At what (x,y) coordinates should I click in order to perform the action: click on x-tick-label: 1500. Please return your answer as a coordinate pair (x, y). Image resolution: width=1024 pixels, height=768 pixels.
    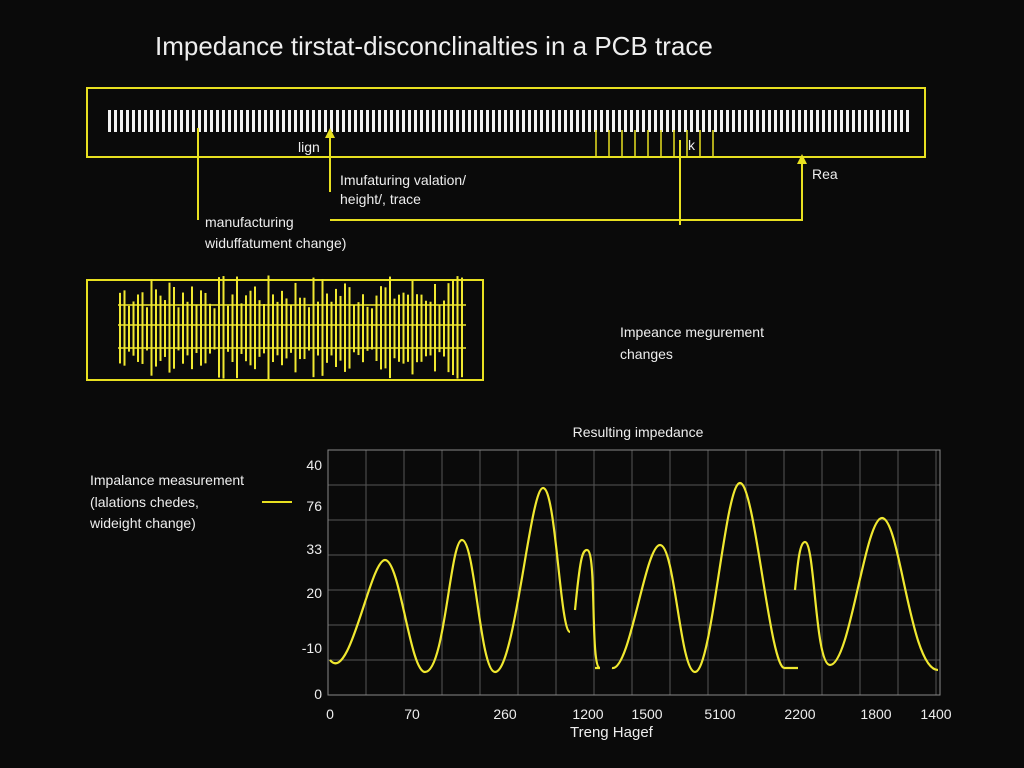
    Looking at the image, I should click on (646, 714).